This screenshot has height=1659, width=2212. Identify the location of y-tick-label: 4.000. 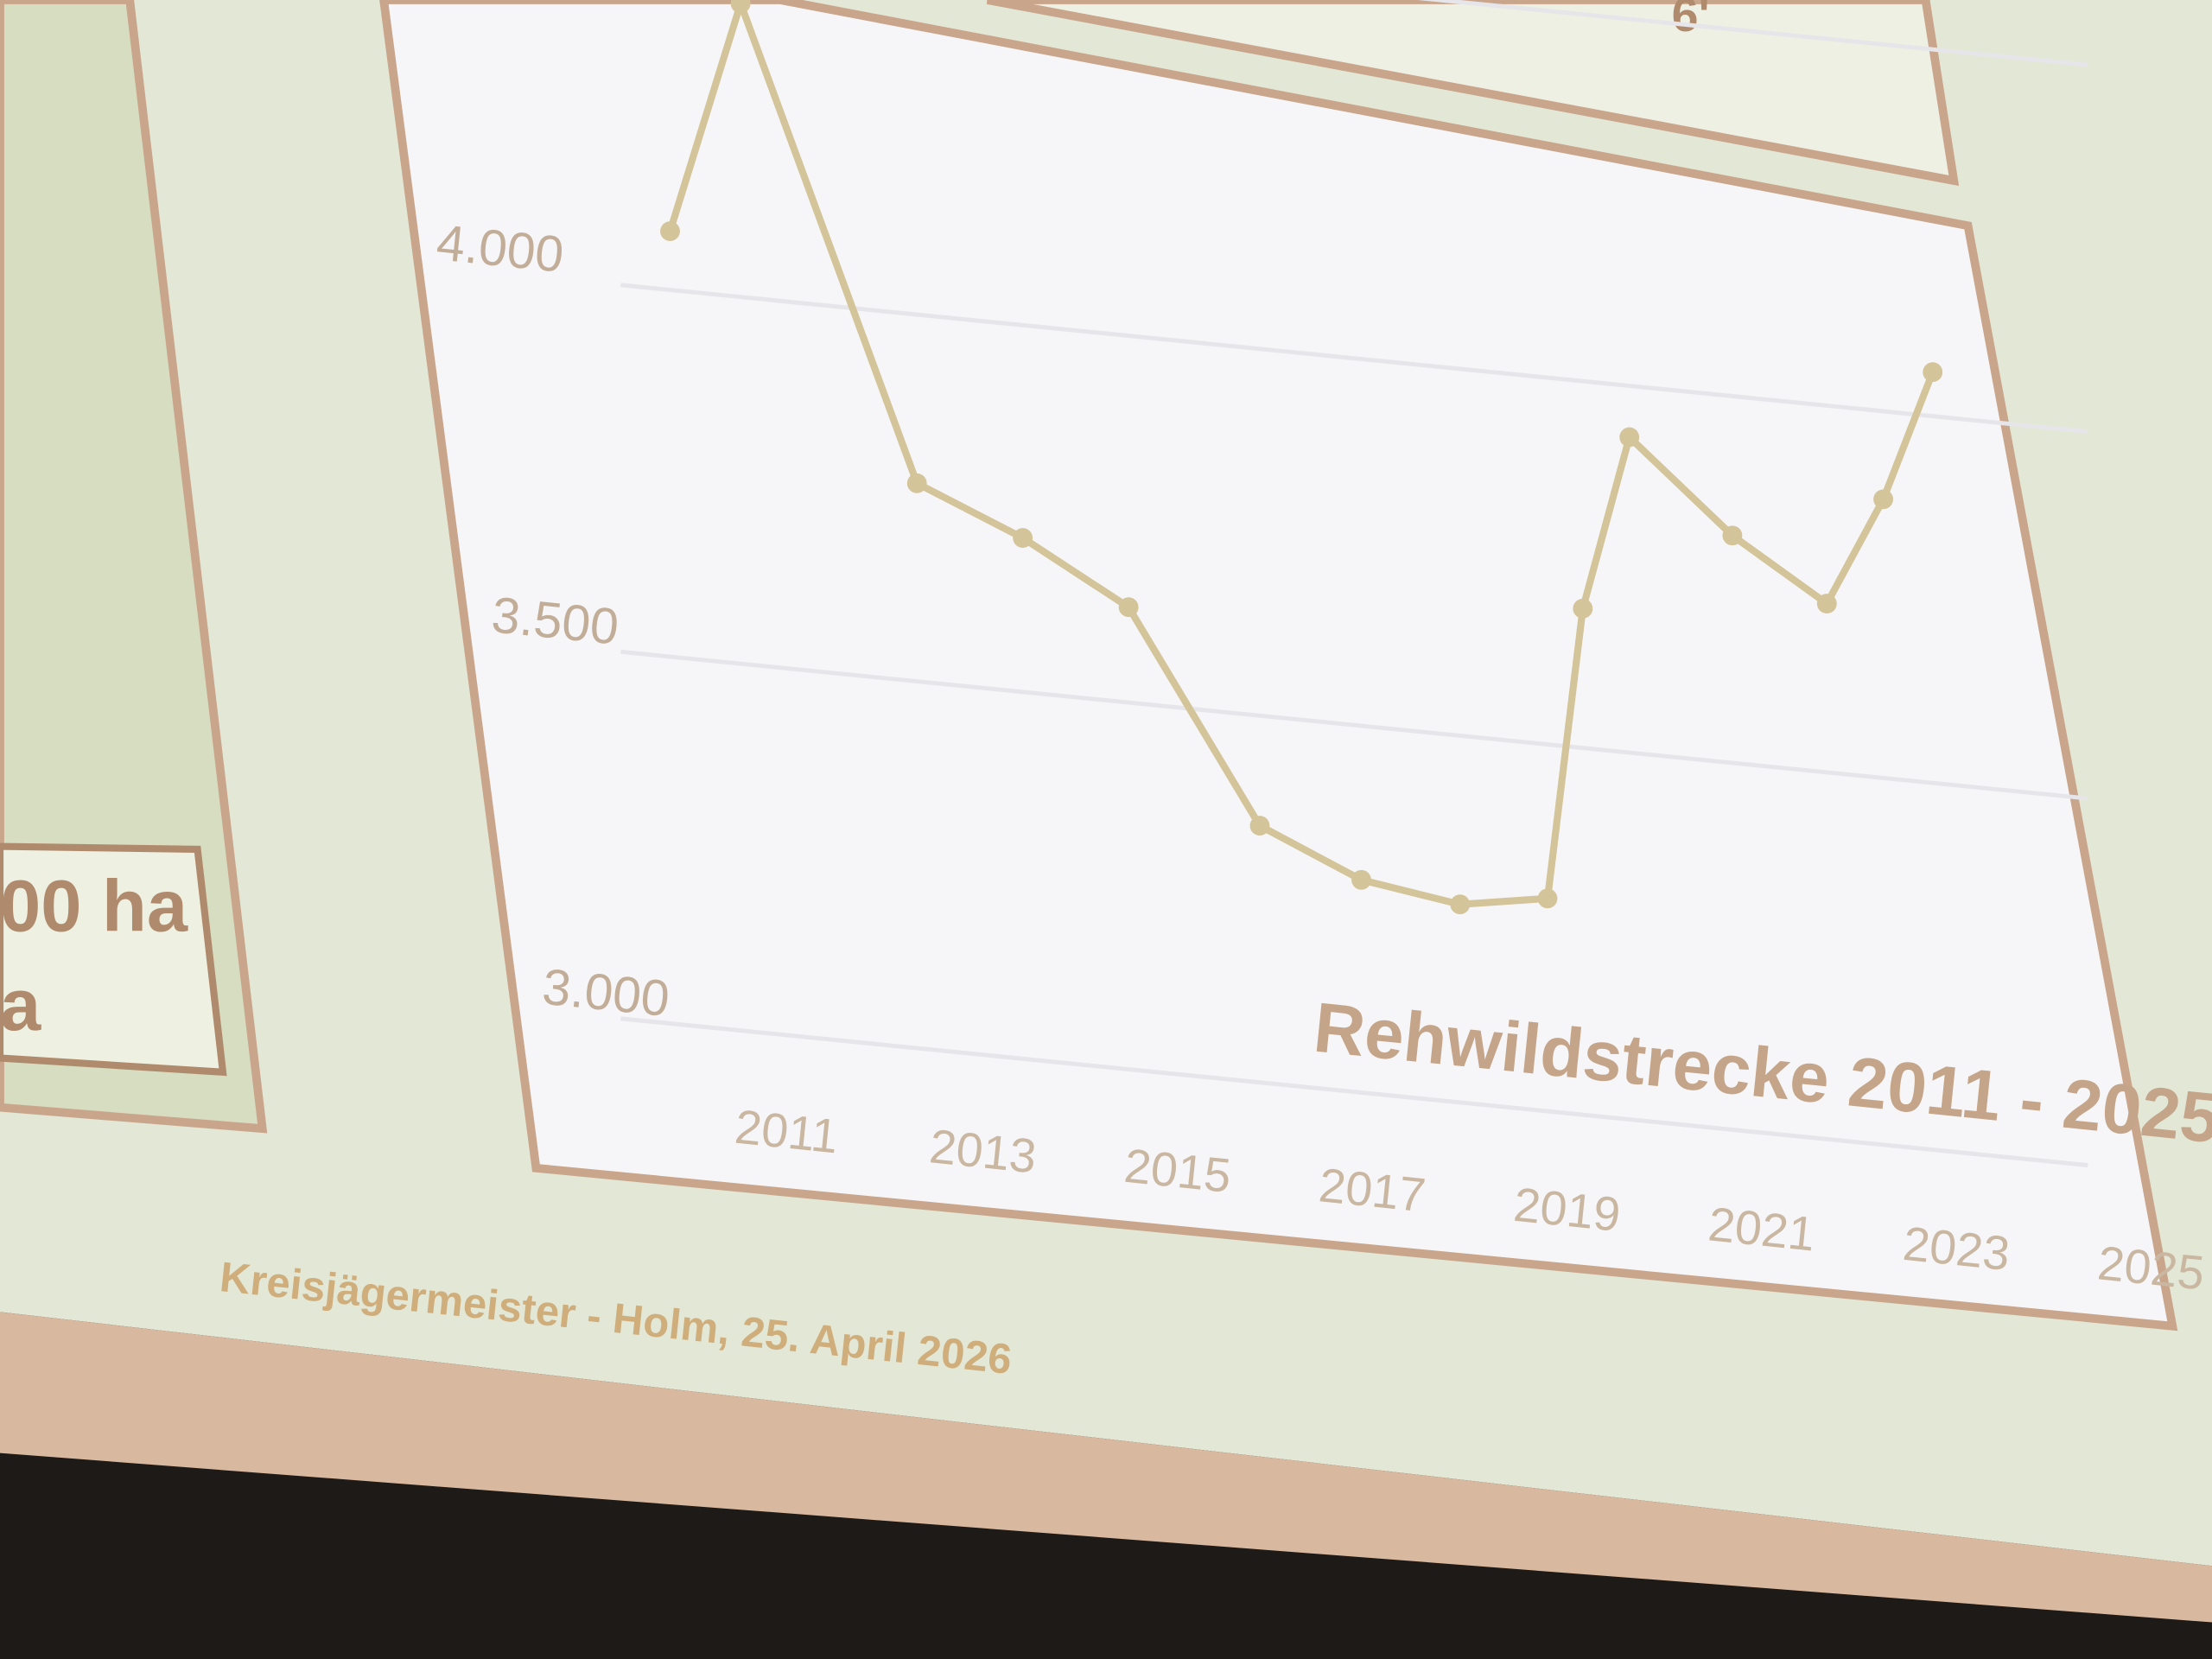
(500, 248).